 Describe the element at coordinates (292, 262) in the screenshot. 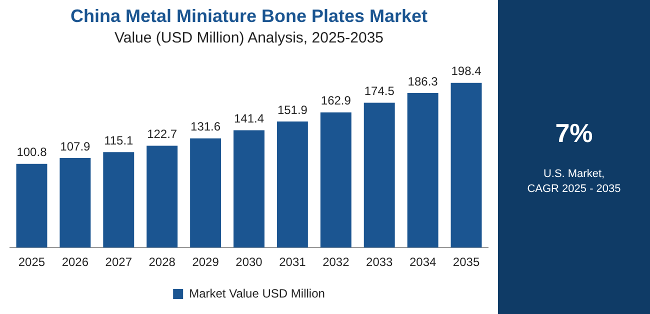

I see `x-tick-label: 2031` at that location.